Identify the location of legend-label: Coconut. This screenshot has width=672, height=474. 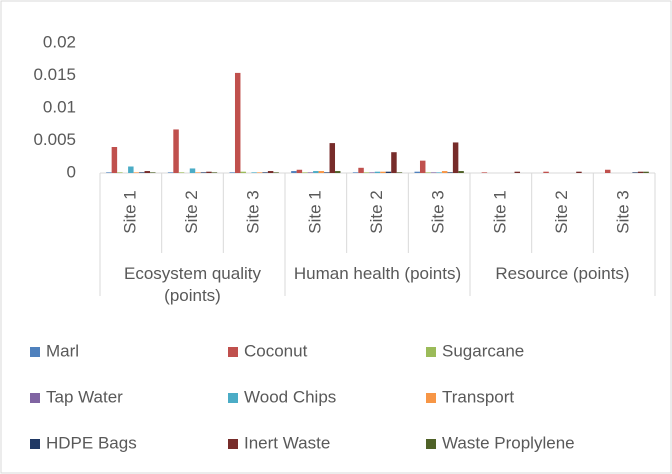
(276, 350).